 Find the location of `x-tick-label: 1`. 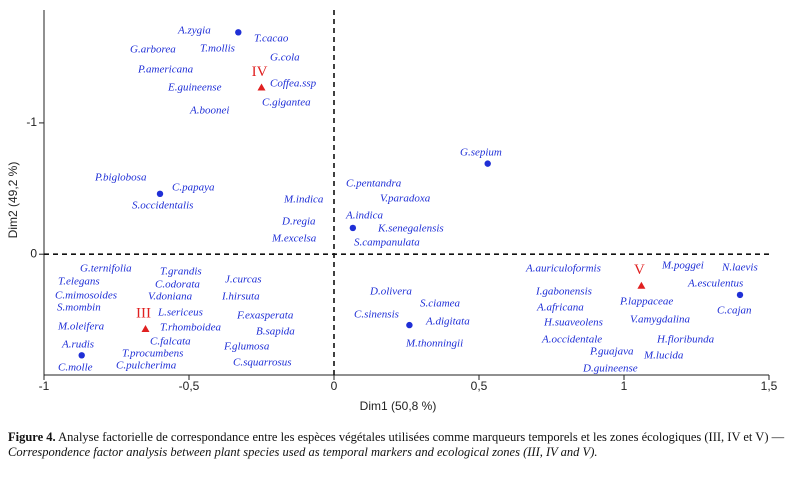

x-tick-label: 1 is located at coordinates (624, 386).